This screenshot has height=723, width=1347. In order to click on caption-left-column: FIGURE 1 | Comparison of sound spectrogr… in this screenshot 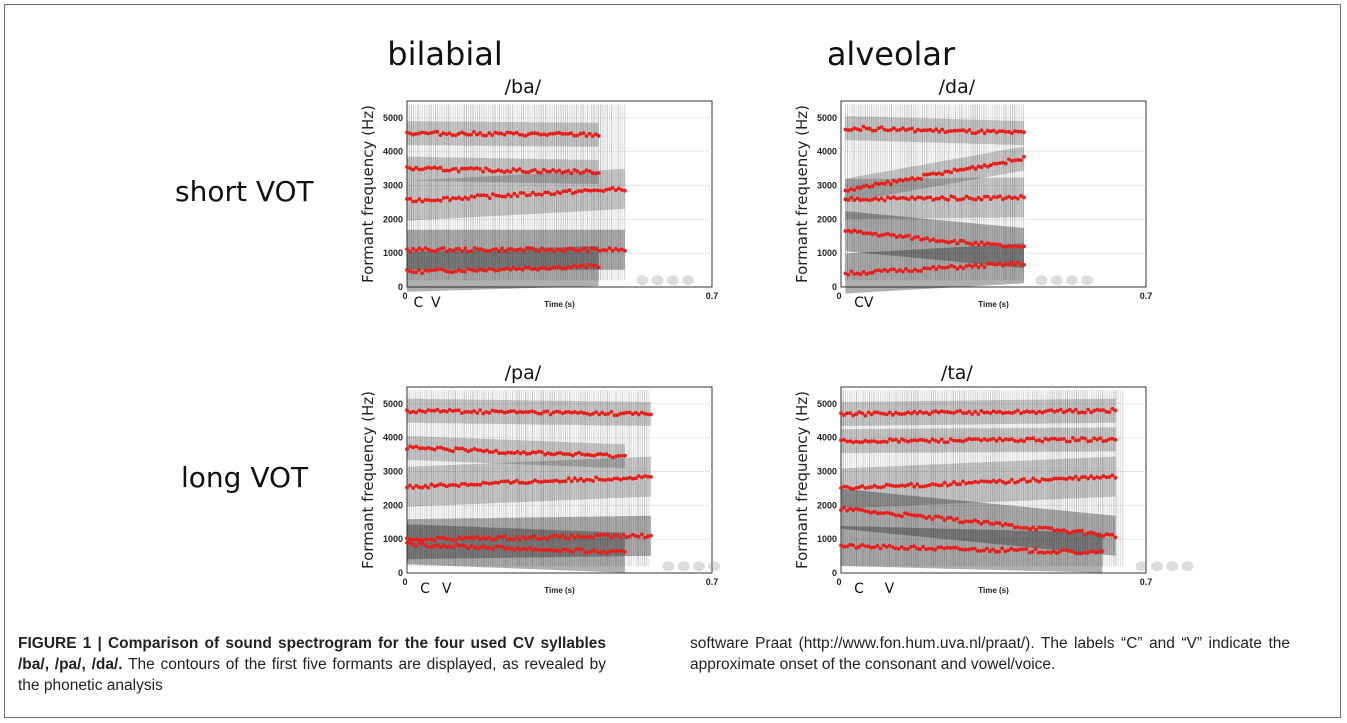, I will do `click(312, 664)`.